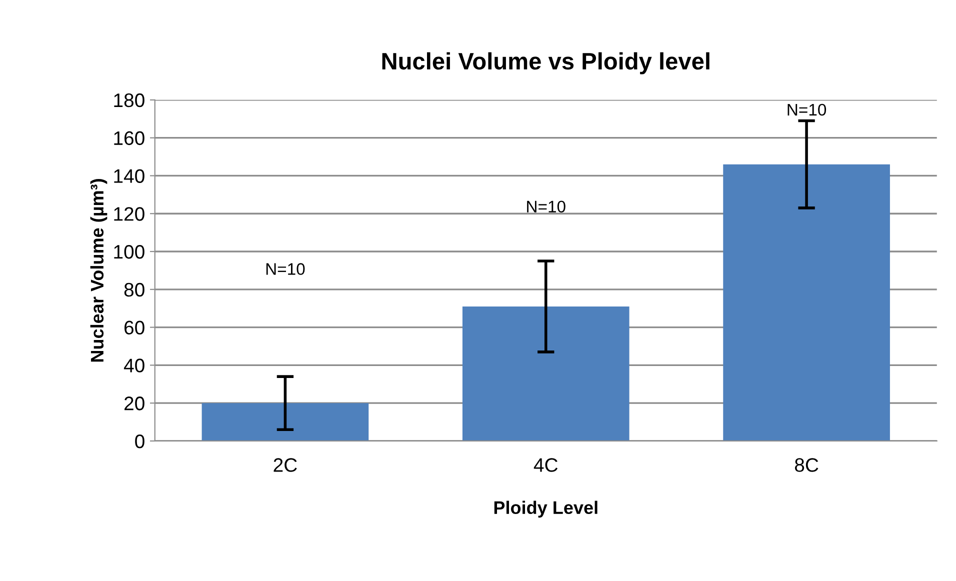  What do you see at coordinates (139, 441) in the screenshot?
I see `y-tick-label: 0` at bounding box center [139, 441].